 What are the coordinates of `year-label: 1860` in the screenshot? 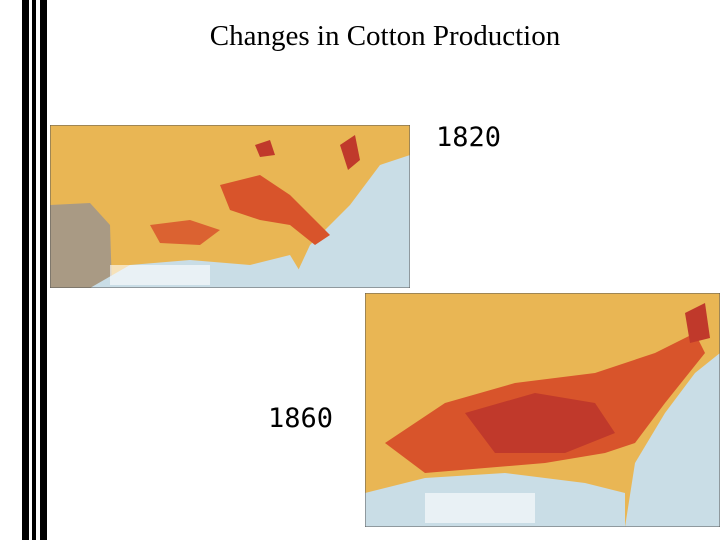 It's located at (301, 418).